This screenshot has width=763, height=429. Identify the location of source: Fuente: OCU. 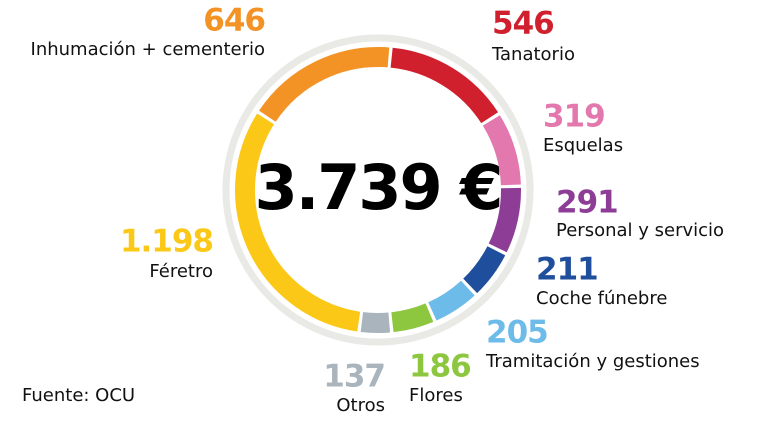
(78, 395).